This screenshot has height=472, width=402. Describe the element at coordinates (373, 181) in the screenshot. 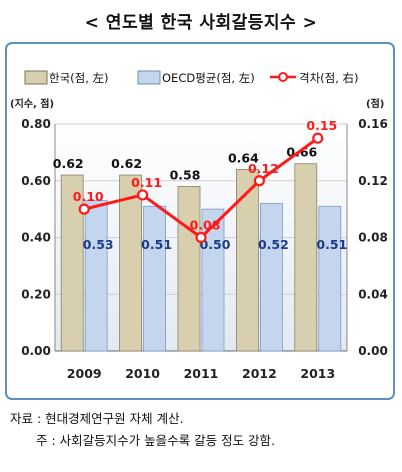

I see `right-tick-label: 0.12` at that location.